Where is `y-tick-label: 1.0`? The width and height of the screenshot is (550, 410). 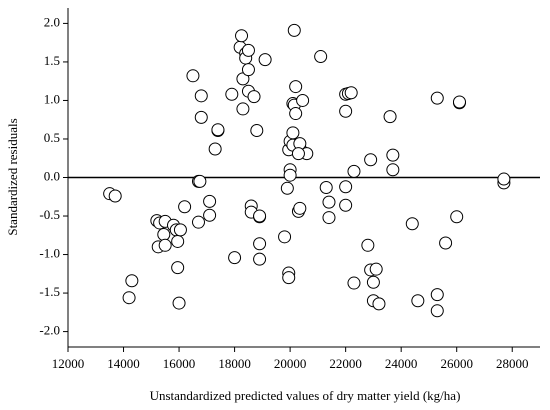 y-tick-label: 1.0 is located at coordinates (52, 98).